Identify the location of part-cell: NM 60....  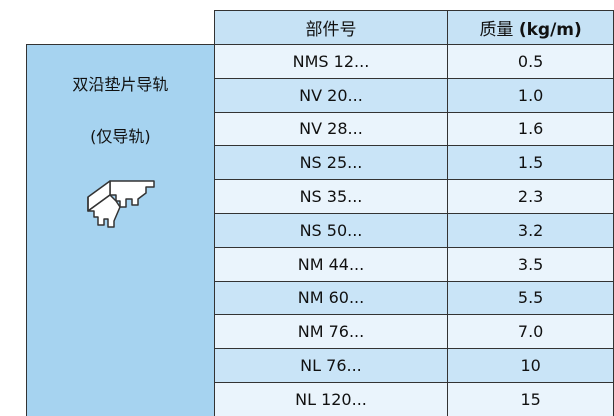
(331, 298).